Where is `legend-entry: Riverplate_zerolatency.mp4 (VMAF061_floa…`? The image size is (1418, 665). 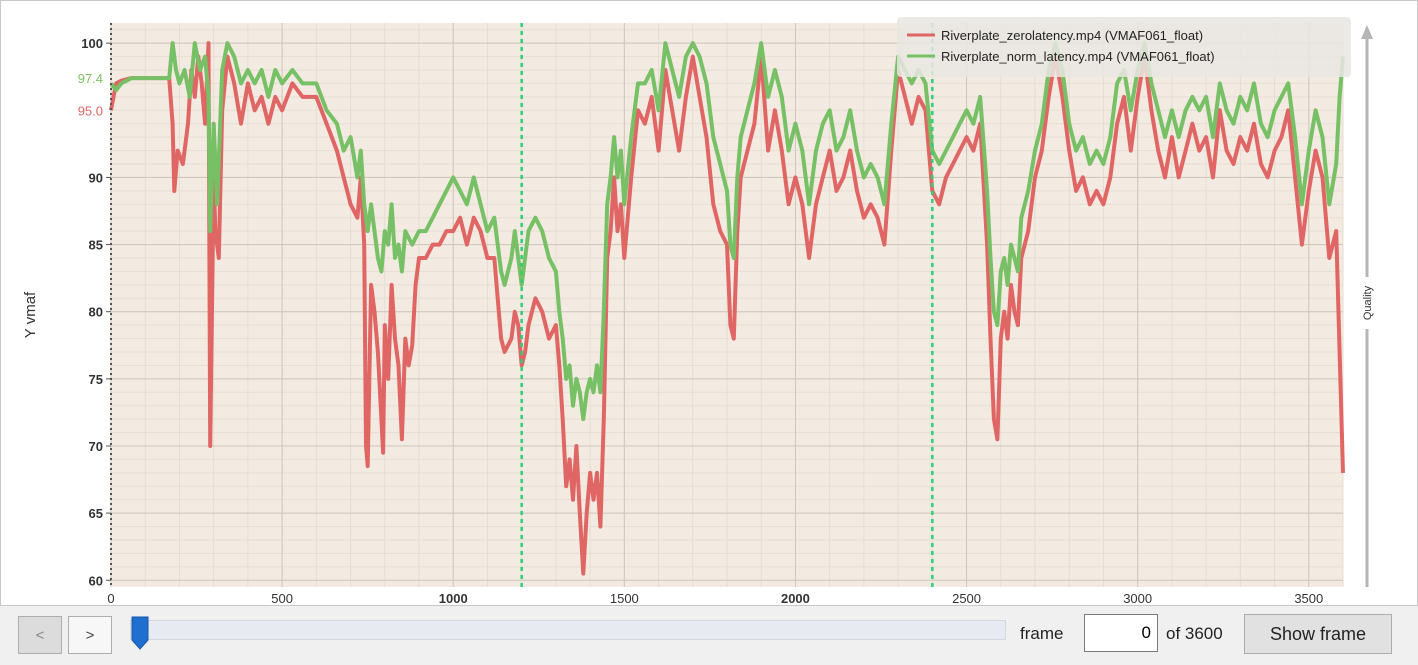 legend-entry: Riverplate_zerolatency.mp4 (VMAF061_floa… is located at coordinates (1072, 35).